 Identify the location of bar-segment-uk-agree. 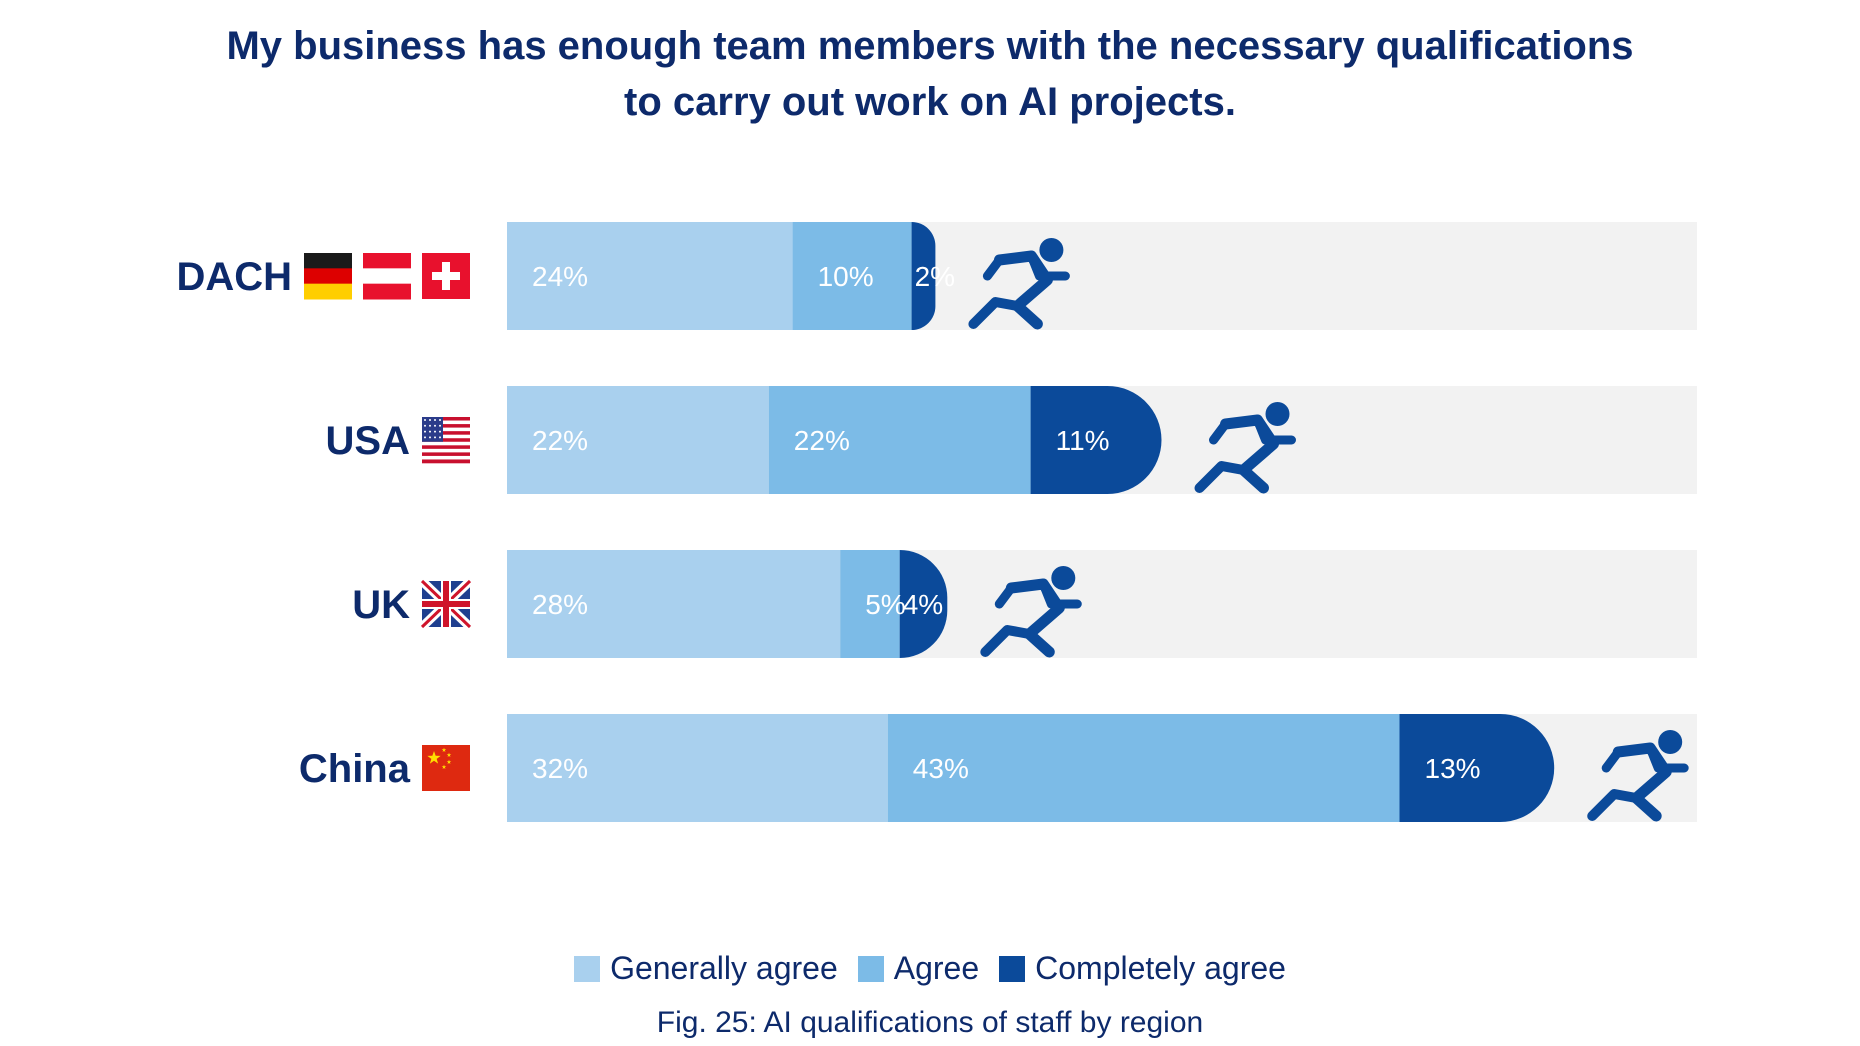
(870, 604).